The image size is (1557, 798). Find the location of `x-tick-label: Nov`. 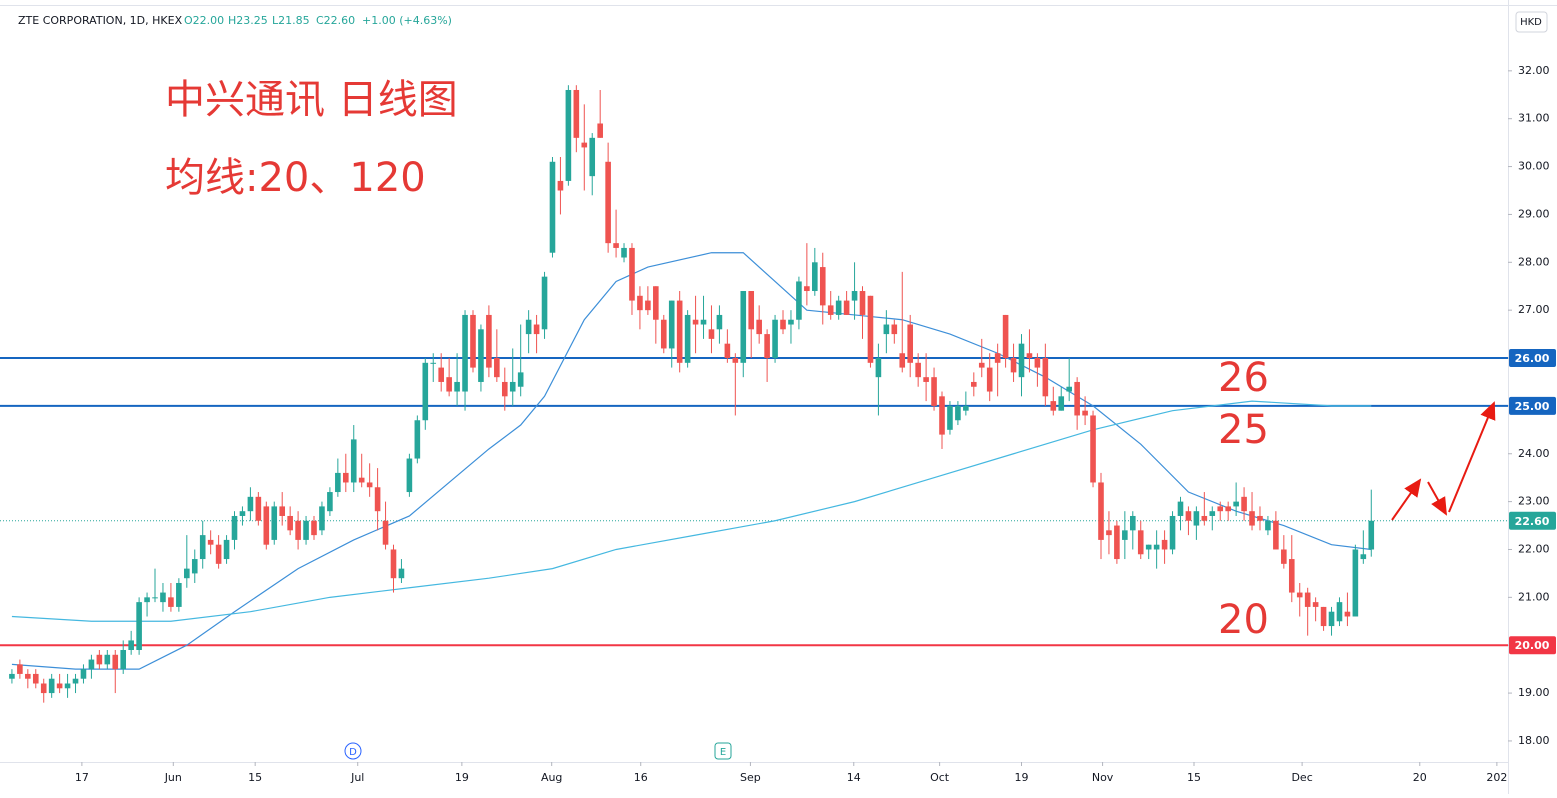

x-tick-label: Nov is located at coordinates (1103, 777).